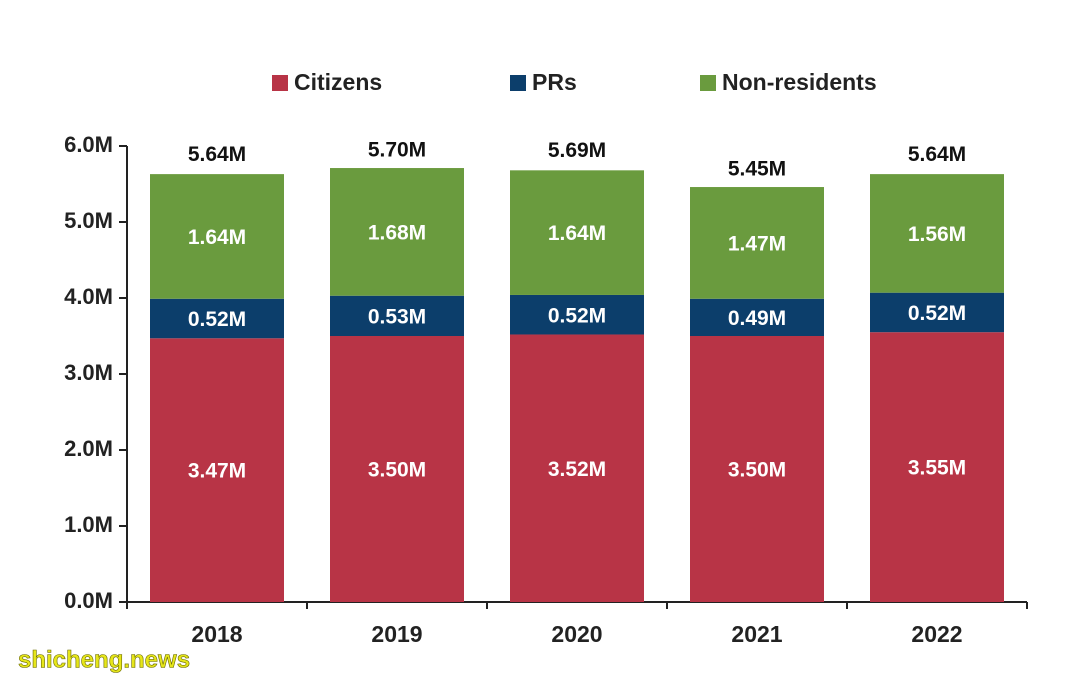 The width and height of the screenshot is (1079, 680). Describe the element at coordinates (88, 524) in the screenshot. I see `y-tick-label: 1.0M` at that location.